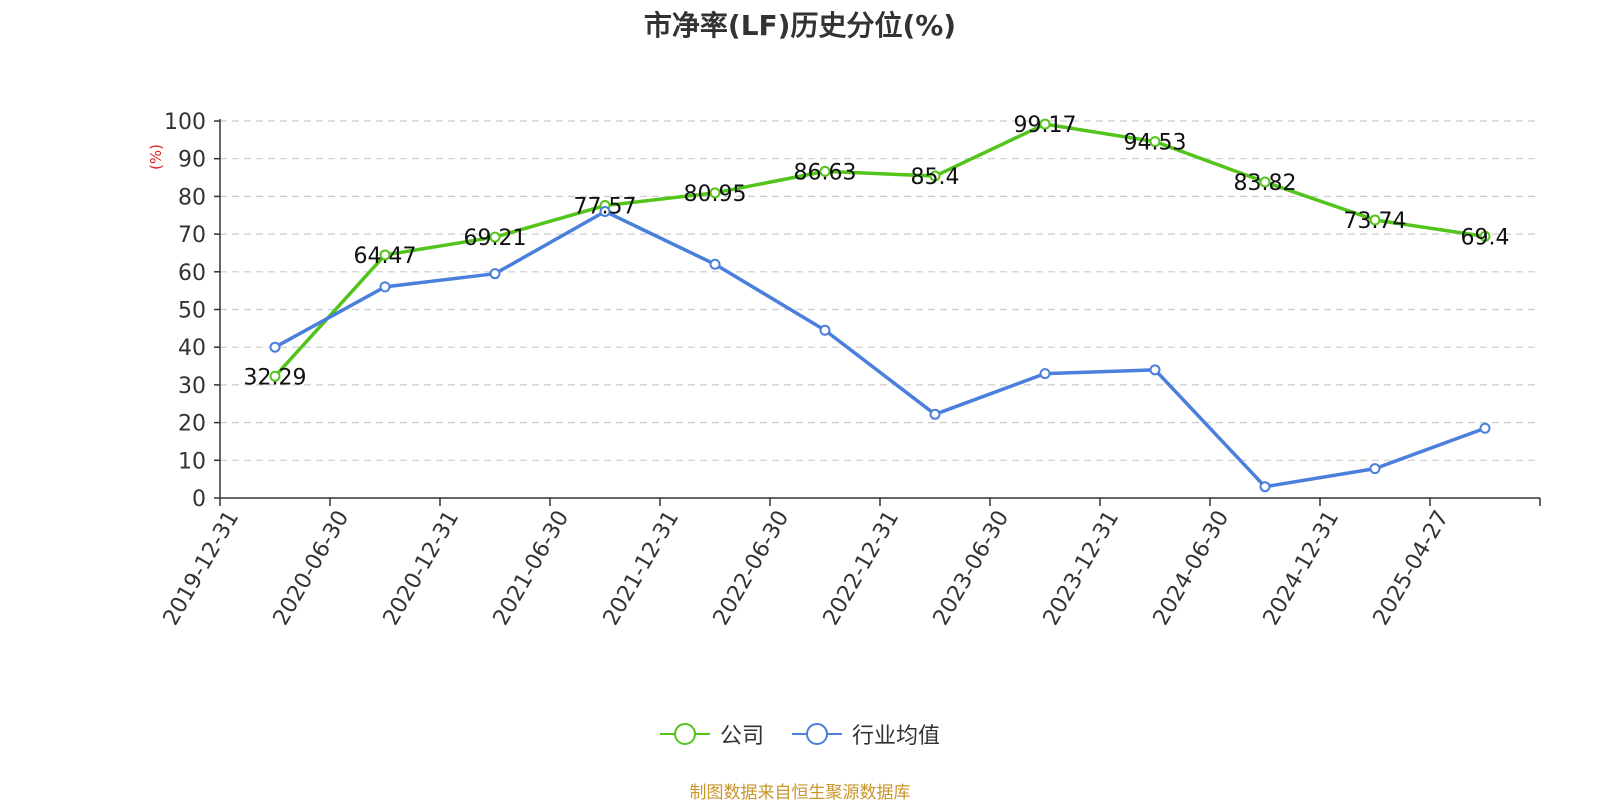 Image resolution: width=1600 pixels, height=803 pixels. What do you see at coordinates (800, 793) in the screenshot?
I see `data-source-note: 制图数据来自恒生聚源数据库` at bounding box center [800, 793].